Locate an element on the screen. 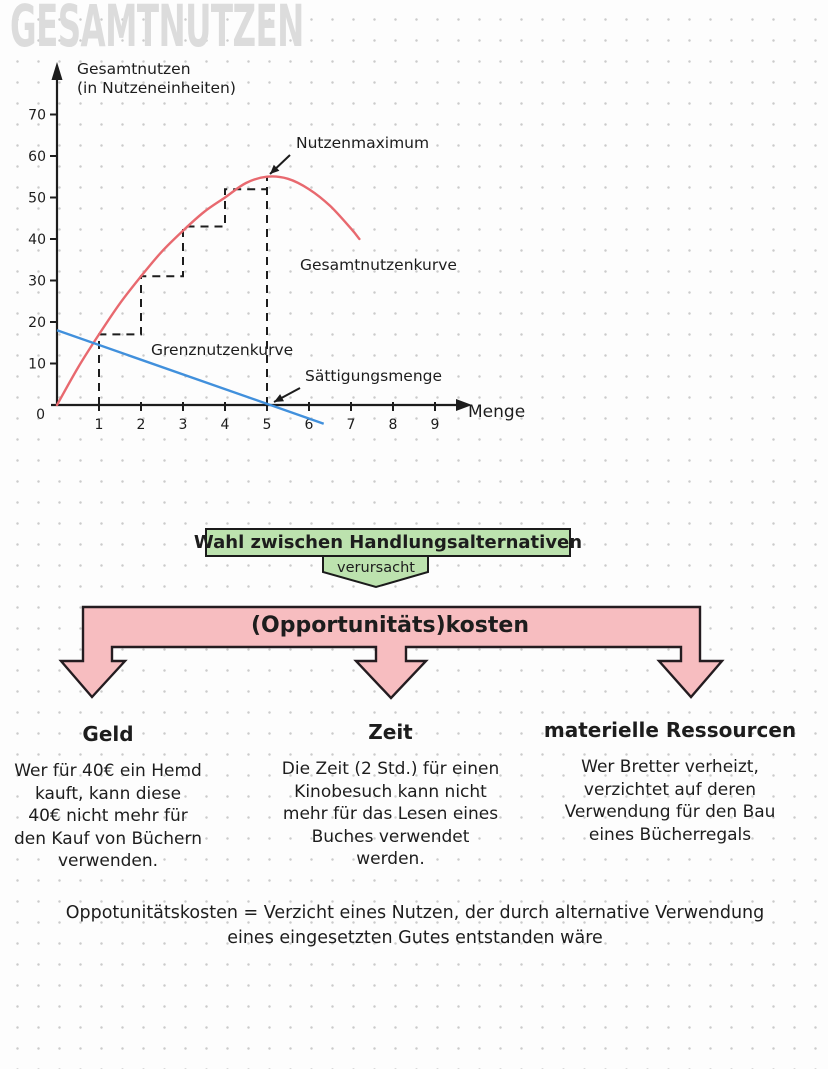 This screenshot has width=828, height=1069. total-utility-curve is located at coordinates (208, 291).